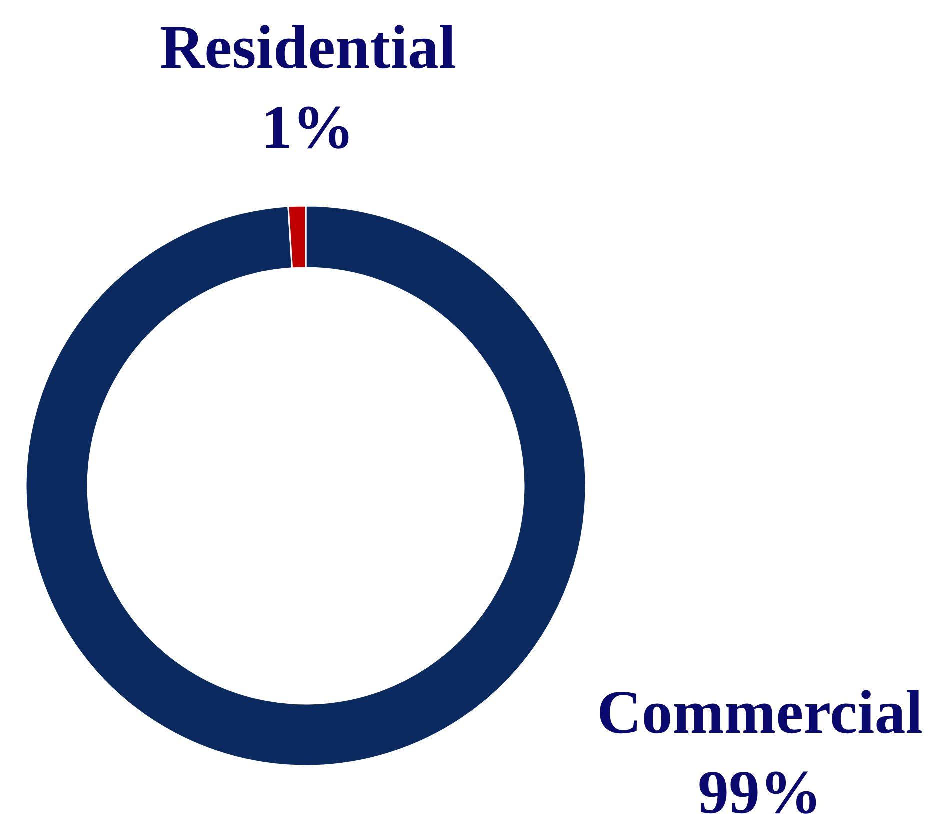  I want to click on data-label: 1%, so click(308, 128).